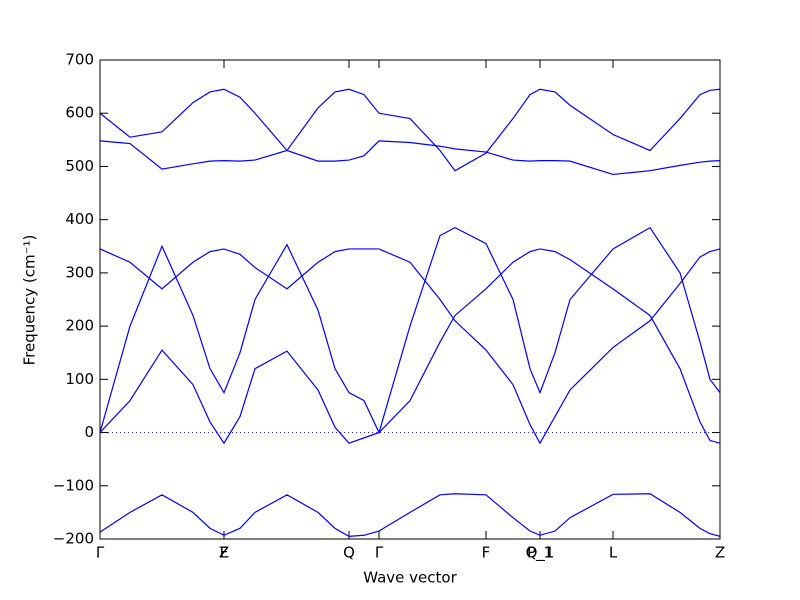 The width and height of the screenshot is (800, 600). I want to click on y-tick-label: 500, so click(79, 166).